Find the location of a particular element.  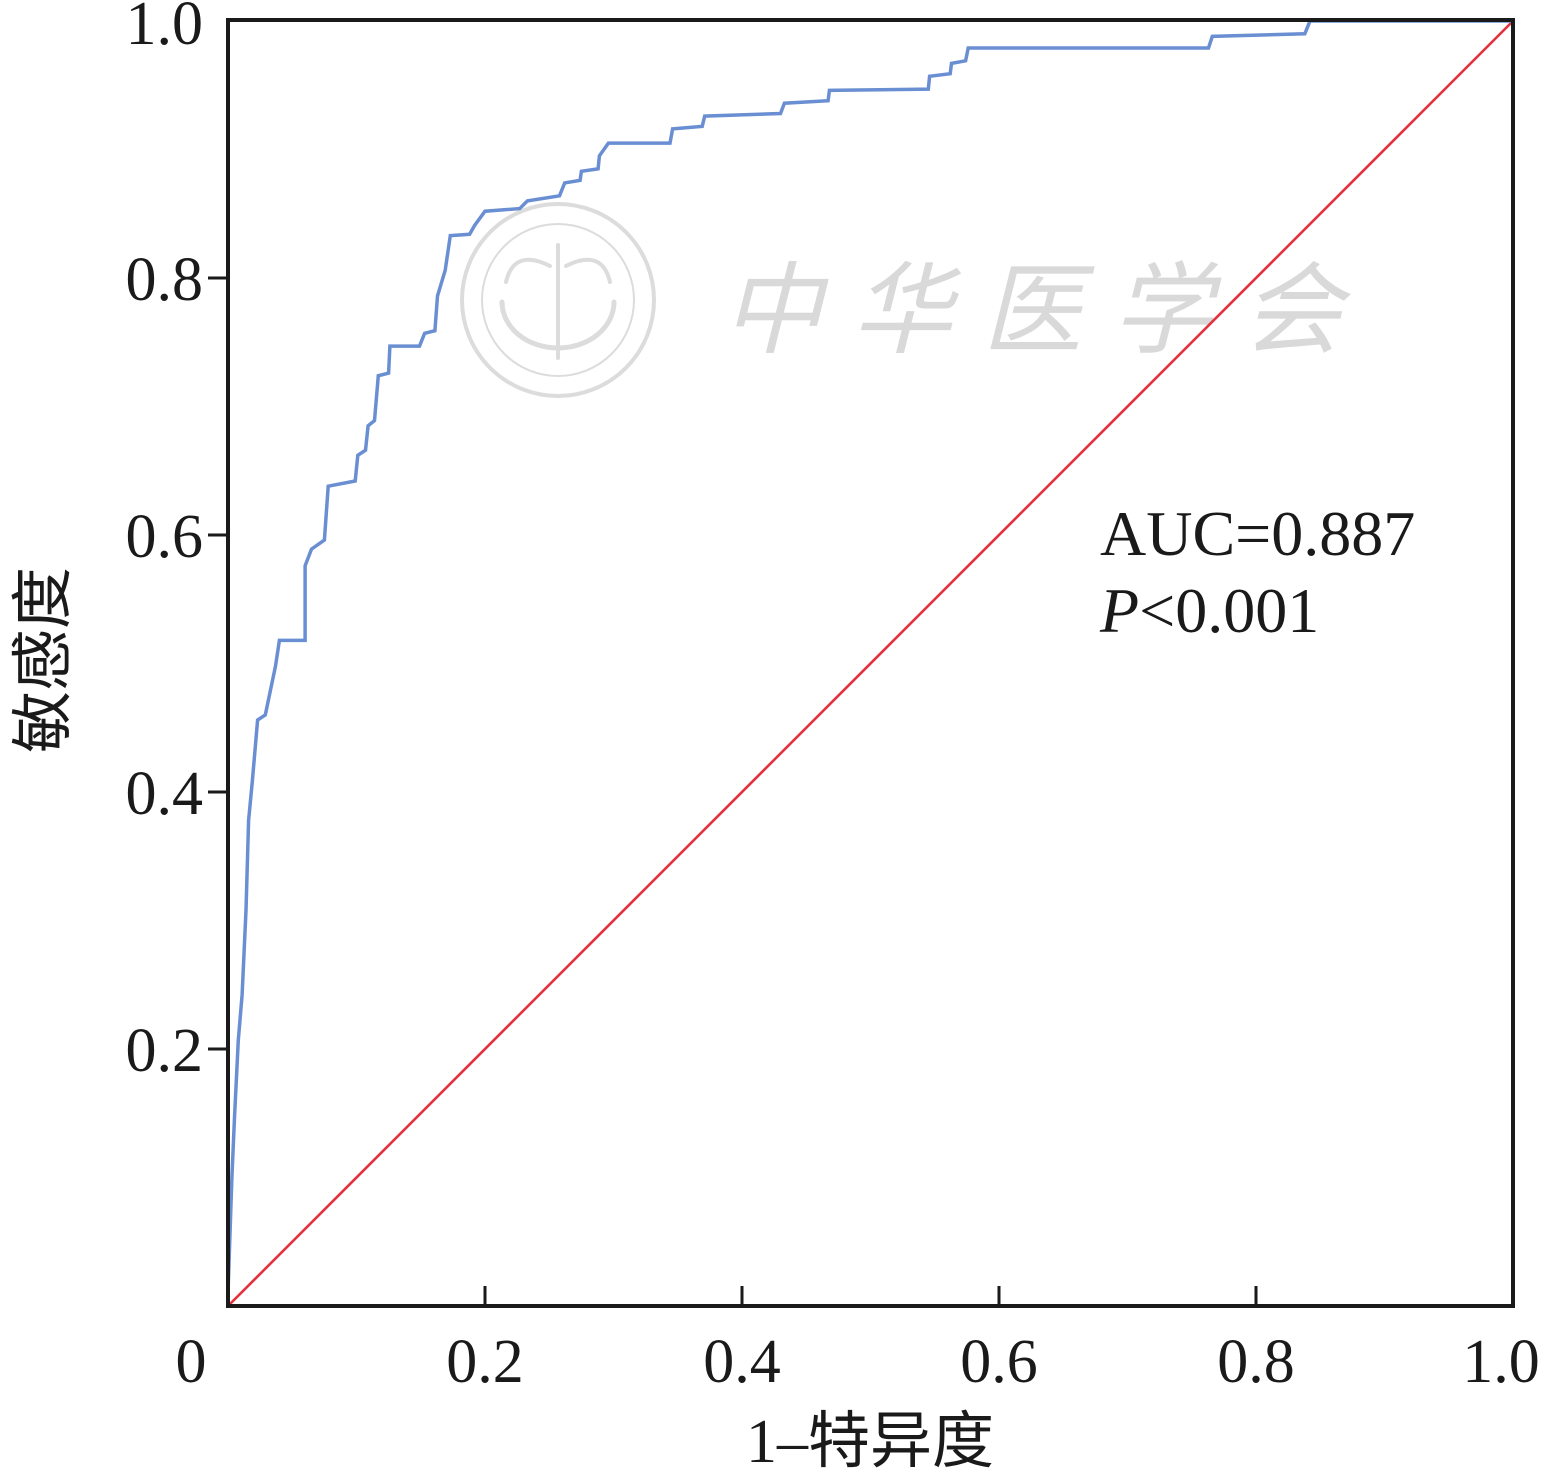

watermark: 中华医学会 is located at coordinates (916, 300).